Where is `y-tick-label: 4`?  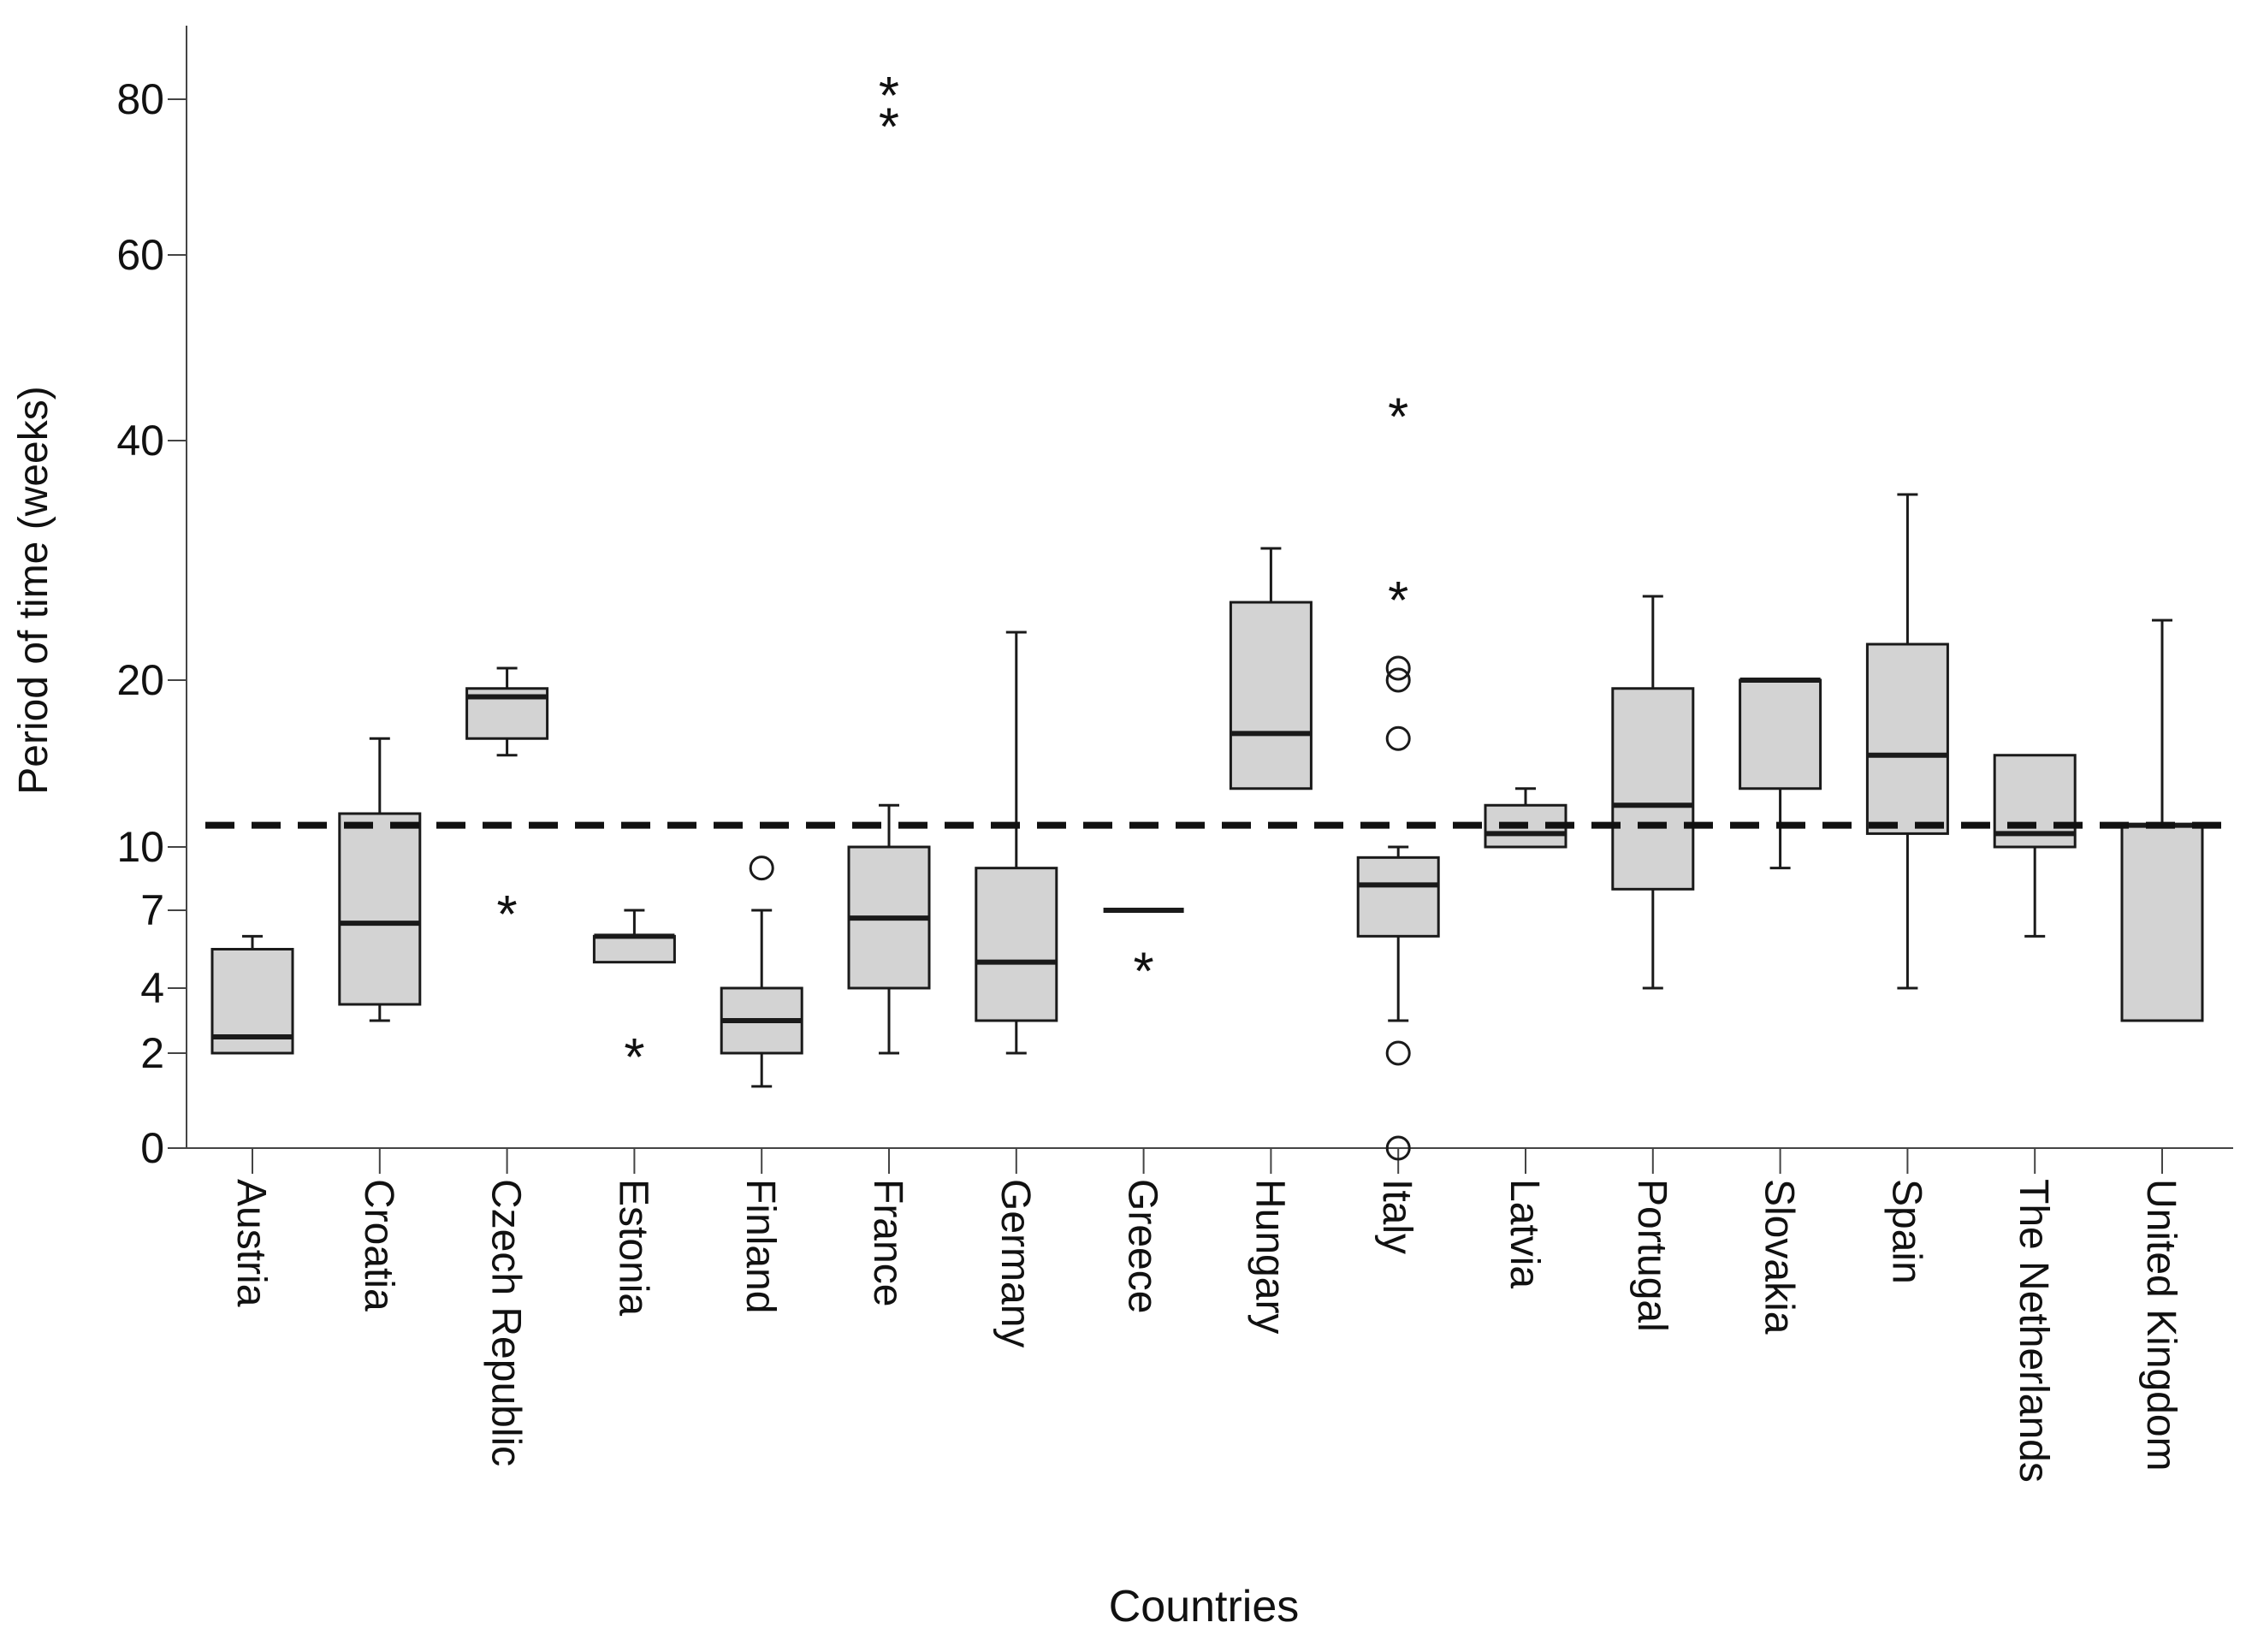
y-tick-label: 4 is located at coordinates (152, 988).